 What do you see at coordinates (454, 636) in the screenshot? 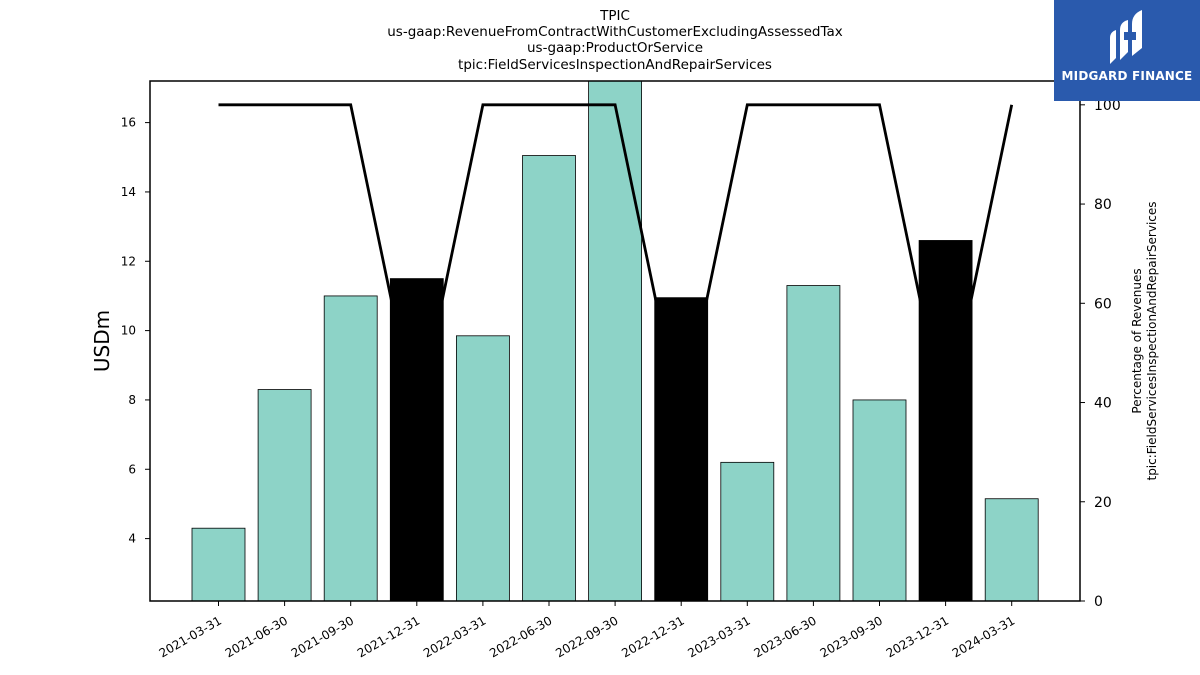
I see `x-tick-label: 2022-03-31` at bounding box center [454, 636].